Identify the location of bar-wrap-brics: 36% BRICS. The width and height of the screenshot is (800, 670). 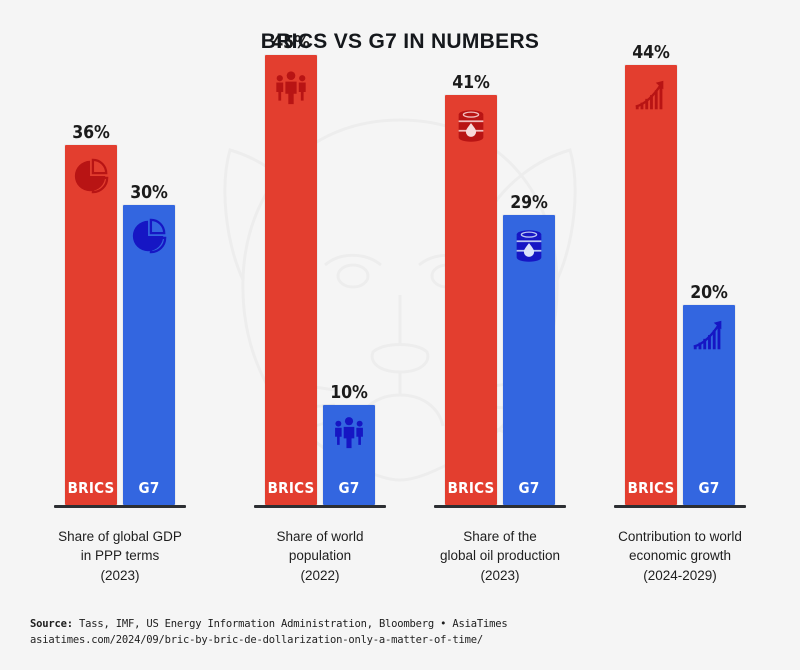
(91, 313).